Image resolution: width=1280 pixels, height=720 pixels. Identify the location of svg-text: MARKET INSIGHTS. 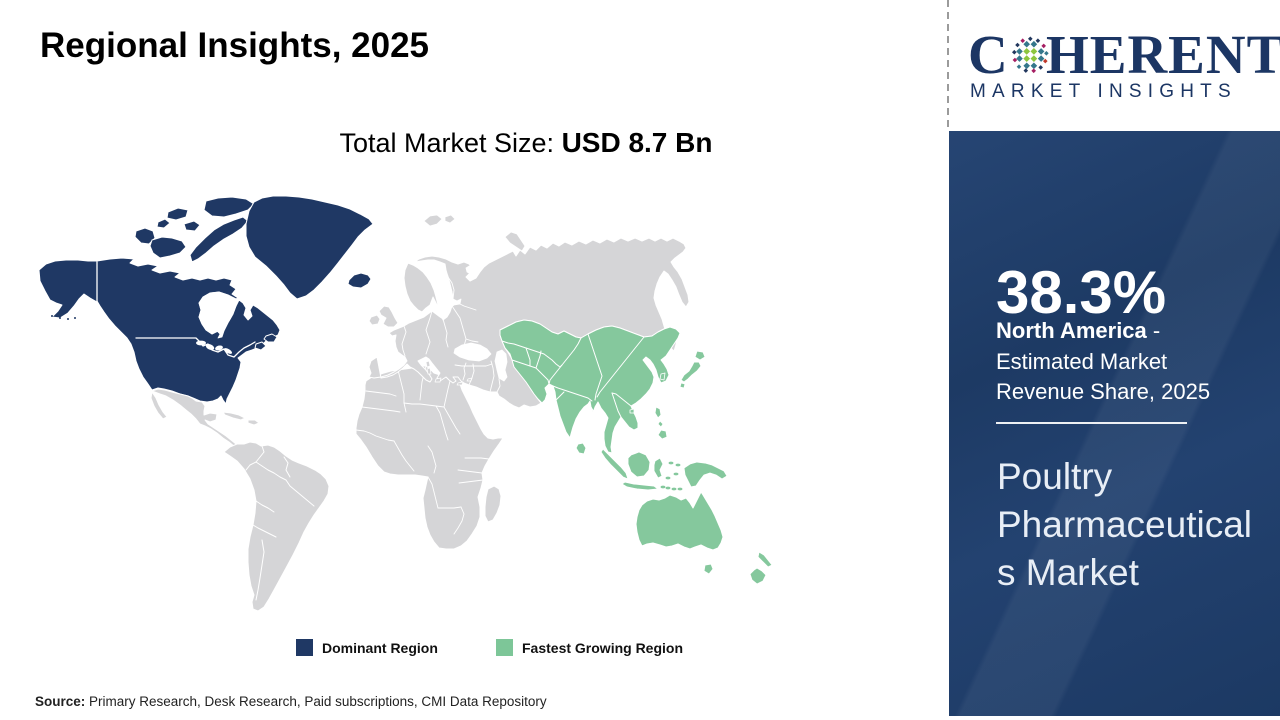
(1103, 91).